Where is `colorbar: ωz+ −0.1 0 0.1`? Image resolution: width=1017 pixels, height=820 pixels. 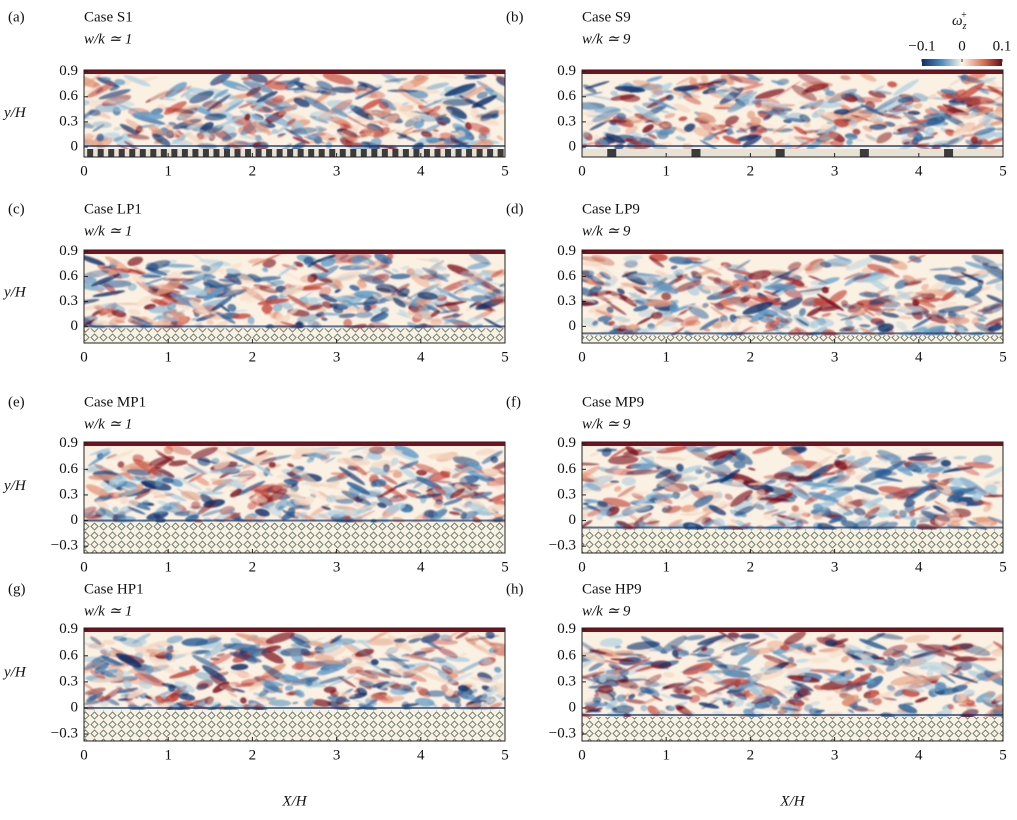
colorbar: ωz+ −0.1 0 0.1 is located at coordinates (959, 38).